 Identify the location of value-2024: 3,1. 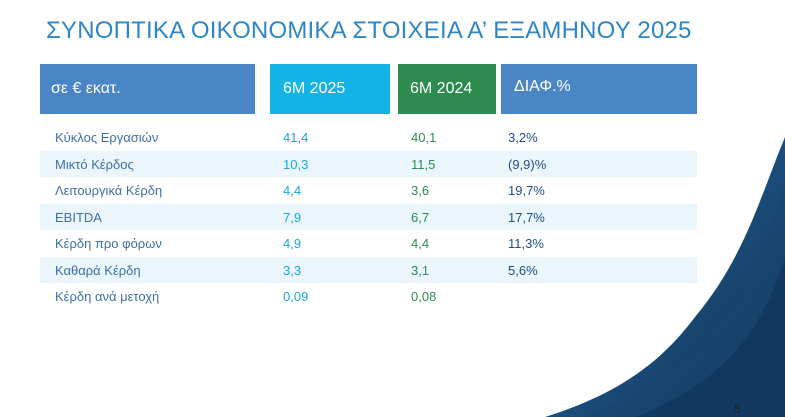
(420, 270).